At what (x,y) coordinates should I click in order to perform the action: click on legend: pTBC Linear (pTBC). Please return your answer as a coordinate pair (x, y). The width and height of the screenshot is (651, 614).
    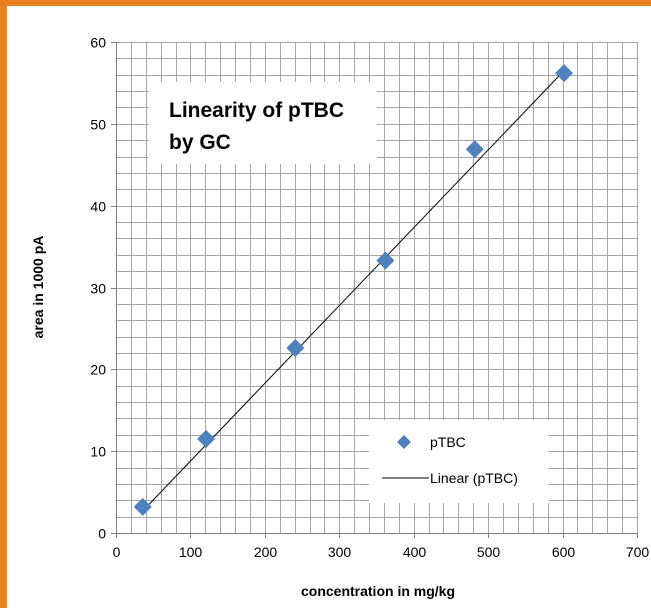
    Looking at the image, I should click on (459, 461).